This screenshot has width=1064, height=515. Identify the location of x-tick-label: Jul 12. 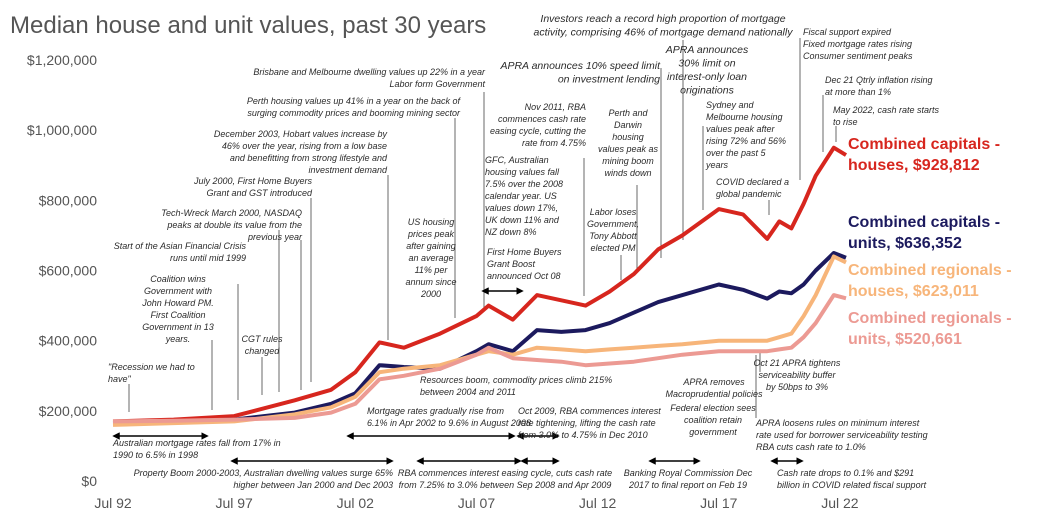
(598, 503).